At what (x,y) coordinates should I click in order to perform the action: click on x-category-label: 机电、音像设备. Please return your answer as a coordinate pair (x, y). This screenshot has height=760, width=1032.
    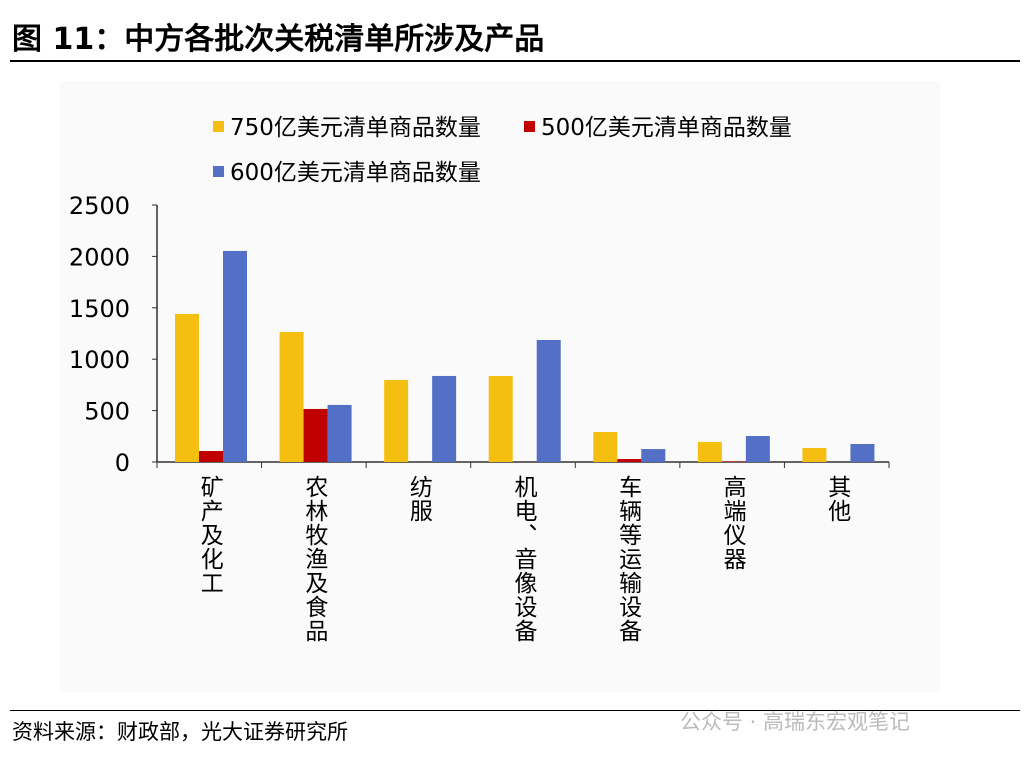
    Looking at the image, I should click on (523, 559).